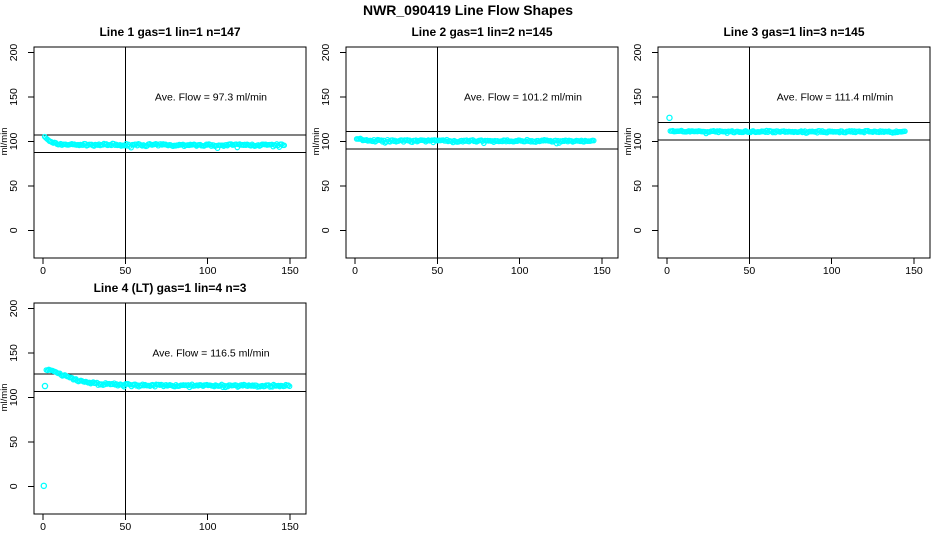  Describe the element at coordinates (482, 32) in the screenshot. I see `panel-title-line-2: Line 2 gas=1 lin=2 n=145` at that location.